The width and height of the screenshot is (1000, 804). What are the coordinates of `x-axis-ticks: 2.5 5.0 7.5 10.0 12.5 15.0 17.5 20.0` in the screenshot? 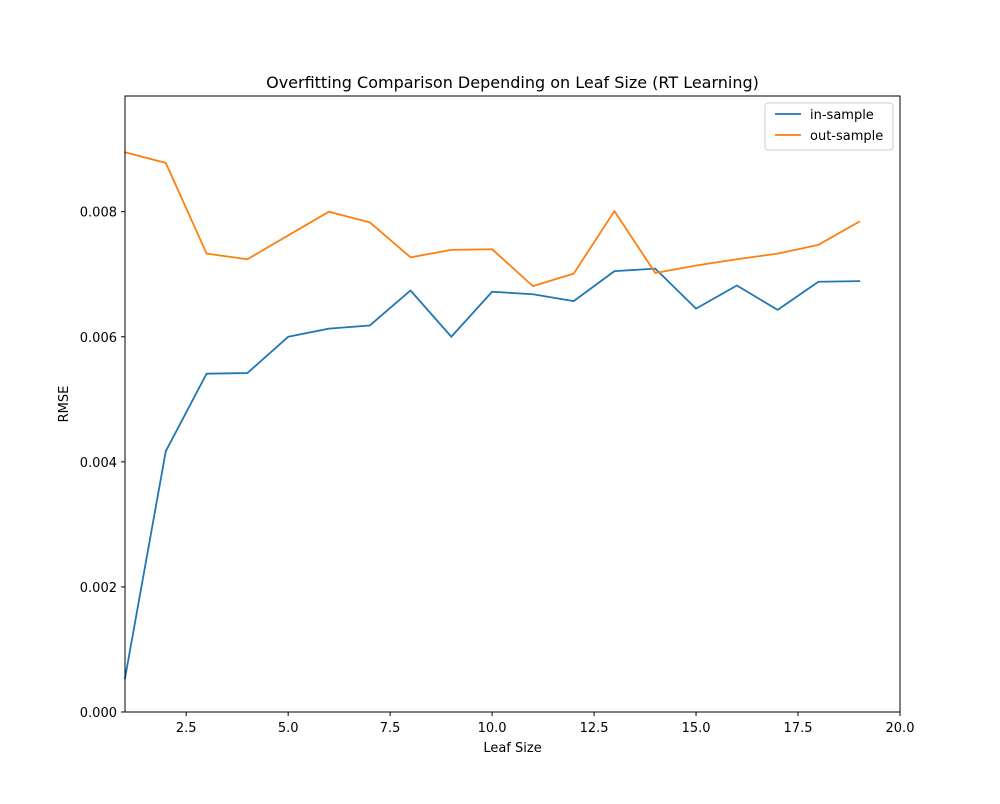 It's located at (545, 724).